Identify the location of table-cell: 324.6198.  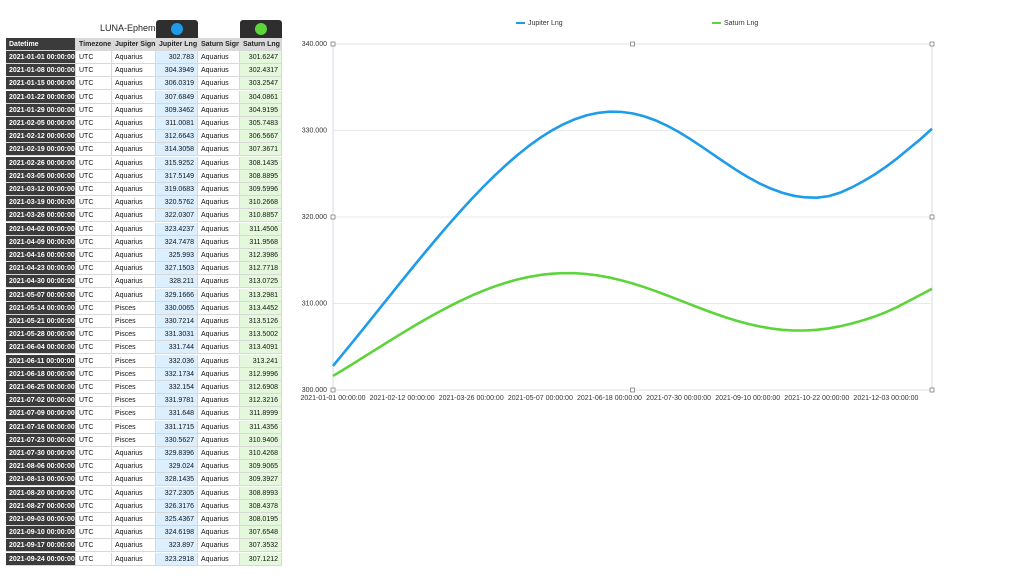
(177, 533).